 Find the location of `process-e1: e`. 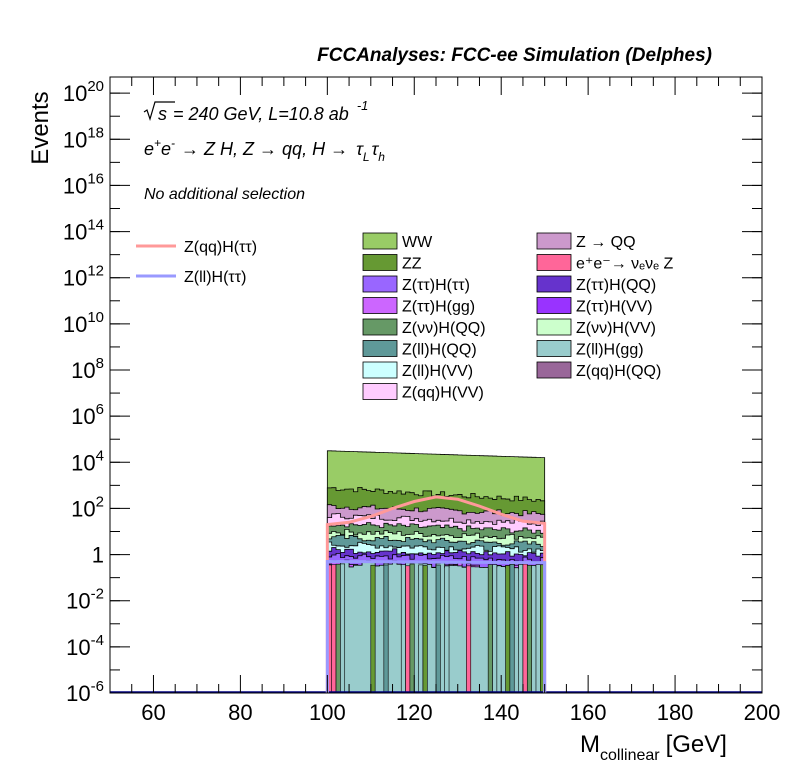

process-e1: e is located at coordinates (149, 149).